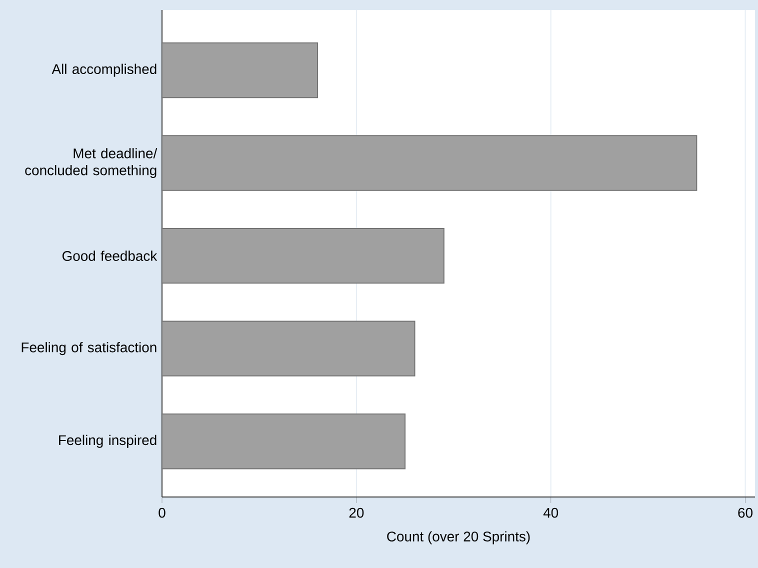 The height and width of the screenshot is (568, 758). I want to click on x-tick-label: 40, so click(550, 513).